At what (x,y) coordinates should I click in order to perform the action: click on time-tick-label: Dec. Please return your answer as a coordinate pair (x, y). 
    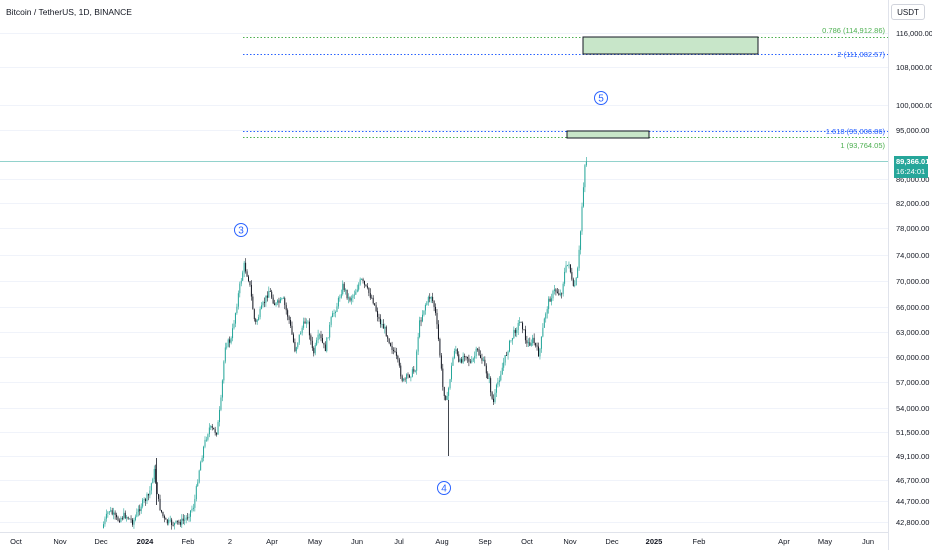
    Looking at the image, I should click on (612, 541).